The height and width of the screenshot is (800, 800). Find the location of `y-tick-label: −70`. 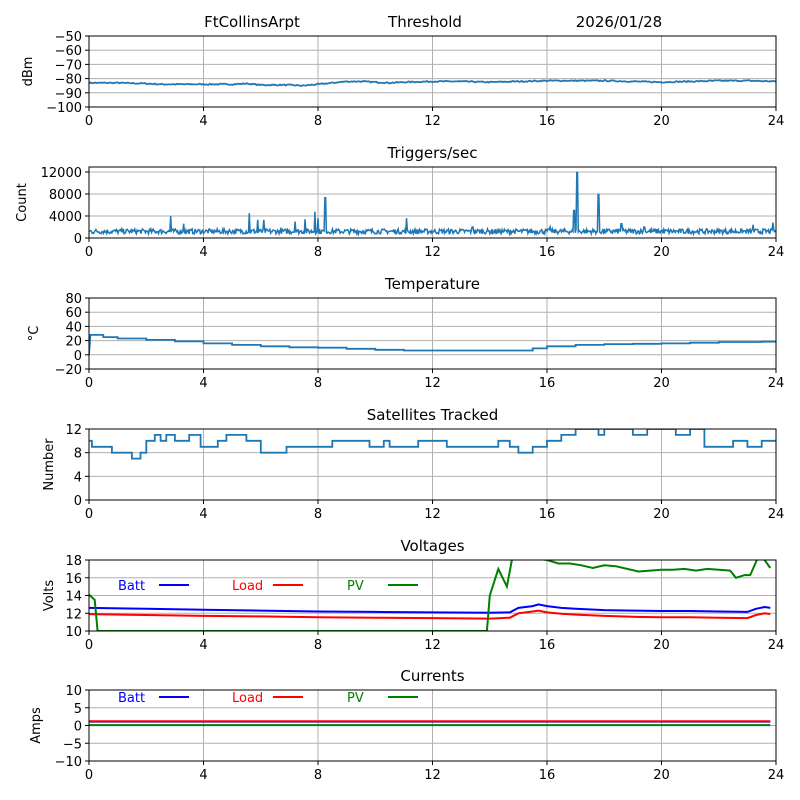

y-tick-label: −70 is located at coordinates (68, 65).